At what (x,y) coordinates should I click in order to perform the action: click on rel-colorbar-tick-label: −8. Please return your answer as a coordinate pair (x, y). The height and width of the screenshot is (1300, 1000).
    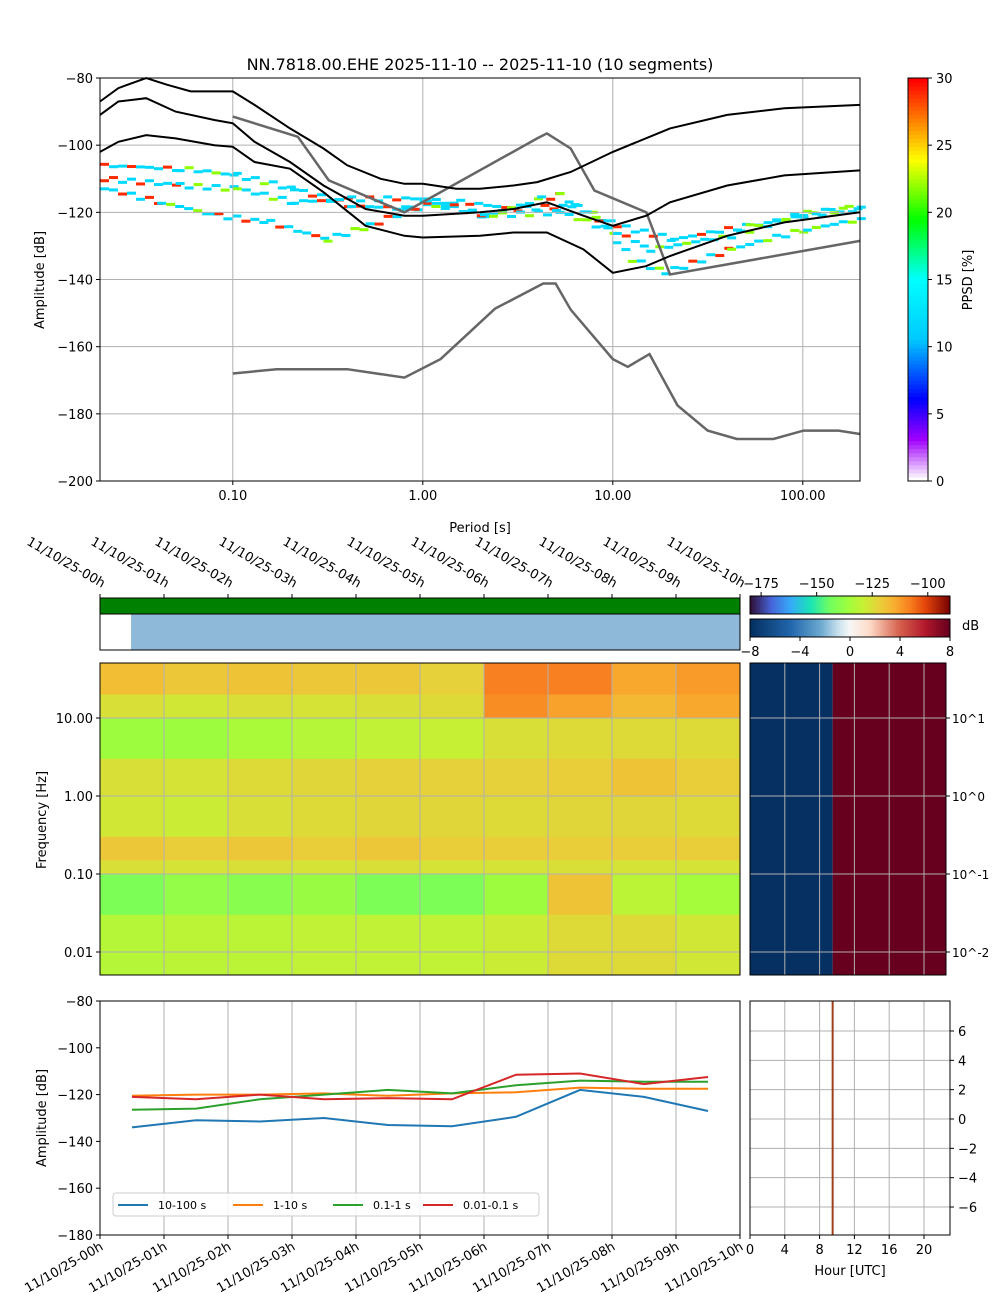
    Looking at the image, I should click on (749, 652).